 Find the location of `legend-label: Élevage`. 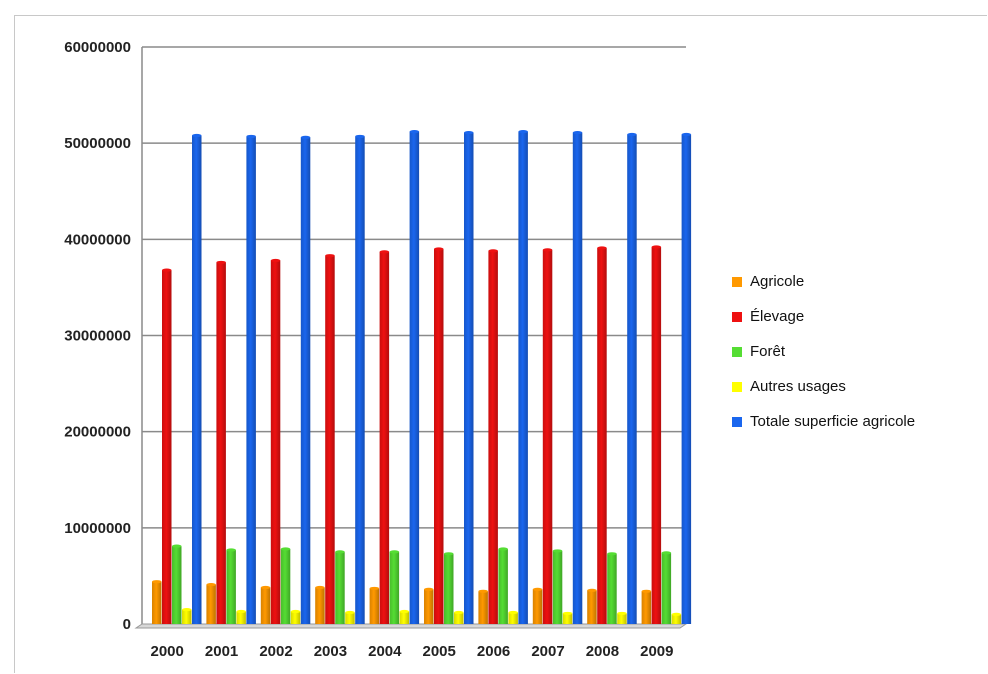

legend-label: Élevage is located at coordinates (777, 316).